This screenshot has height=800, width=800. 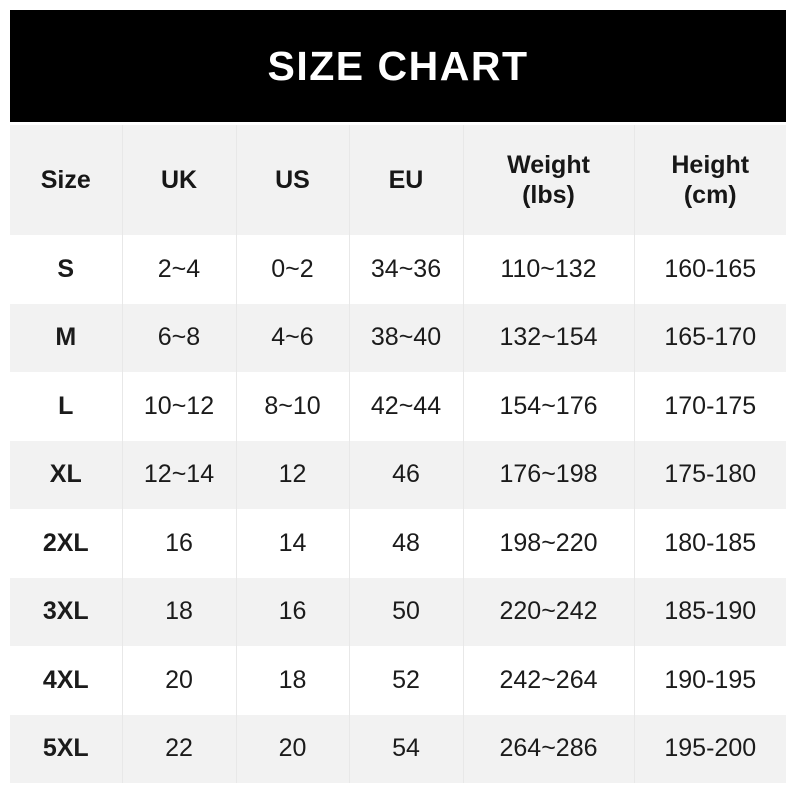 What do you see at coordinates (406, 269) in the screenshot?
I see `cell-eu: 34~36` at bounding box center [406, 269].